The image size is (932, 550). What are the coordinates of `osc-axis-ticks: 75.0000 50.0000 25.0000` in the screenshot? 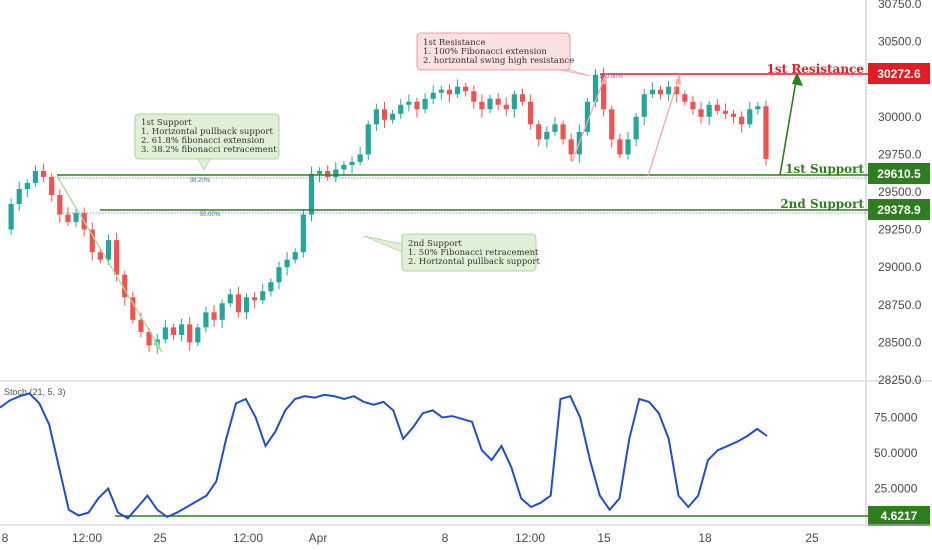 It's located at (896, 453).